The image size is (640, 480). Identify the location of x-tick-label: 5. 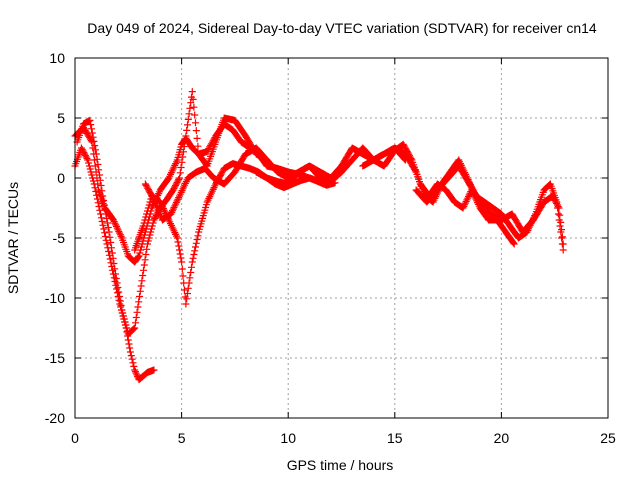
(182, 438).